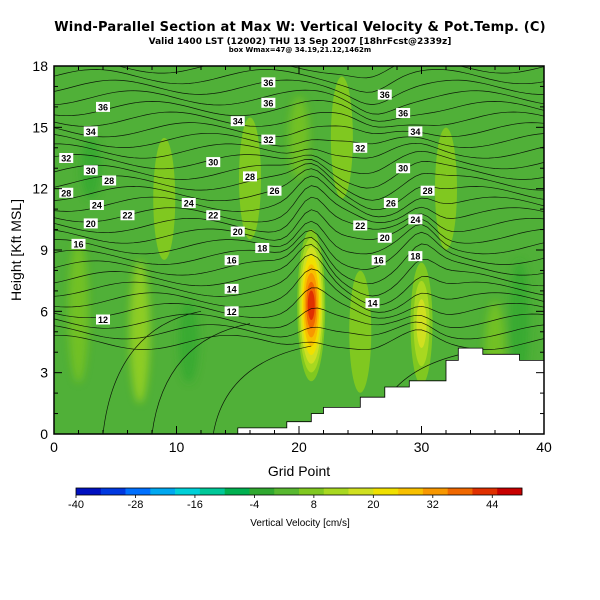 This screenshot has width=600, height=600. Describe the element at coordinates (492, 505) in the screenshot. I see `colorbar-tick-label: 44` at that location.